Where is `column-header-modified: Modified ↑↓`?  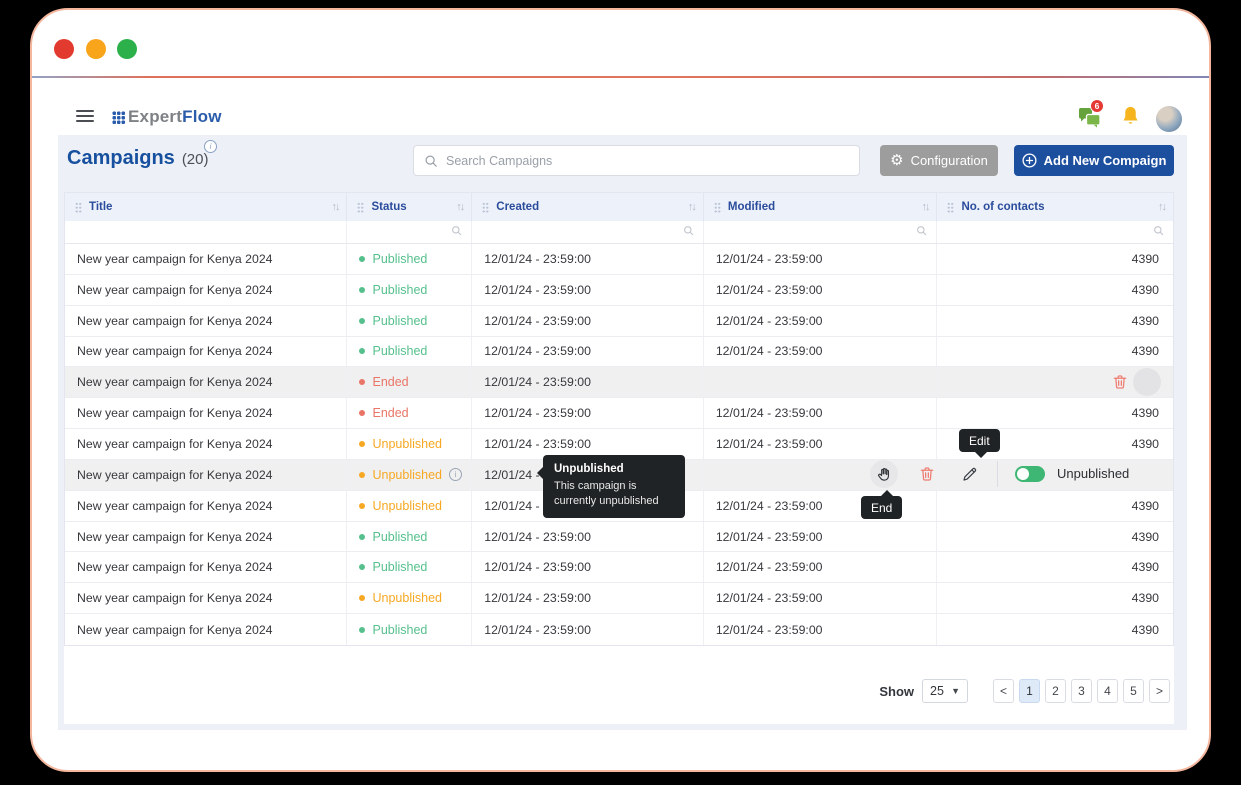
column-header-modified: Modified ↑↓ is located at coordinates (821, 207).